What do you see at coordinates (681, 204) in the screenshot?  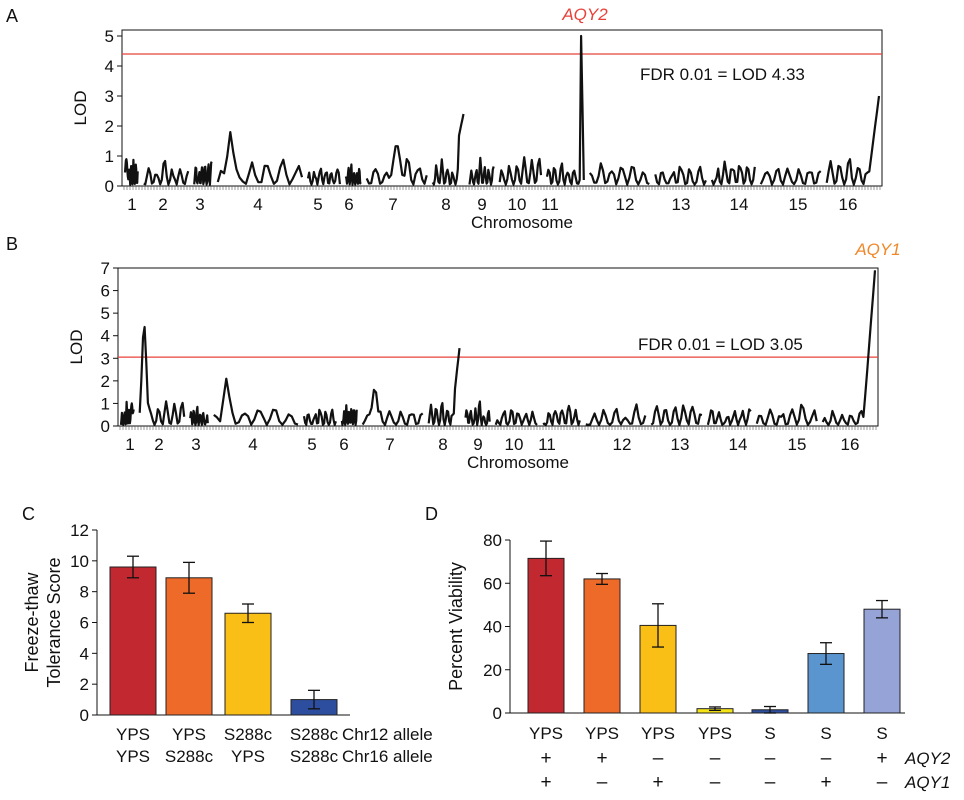 I see `chromosome-label-a: 13` at bounding box center [681, 204].